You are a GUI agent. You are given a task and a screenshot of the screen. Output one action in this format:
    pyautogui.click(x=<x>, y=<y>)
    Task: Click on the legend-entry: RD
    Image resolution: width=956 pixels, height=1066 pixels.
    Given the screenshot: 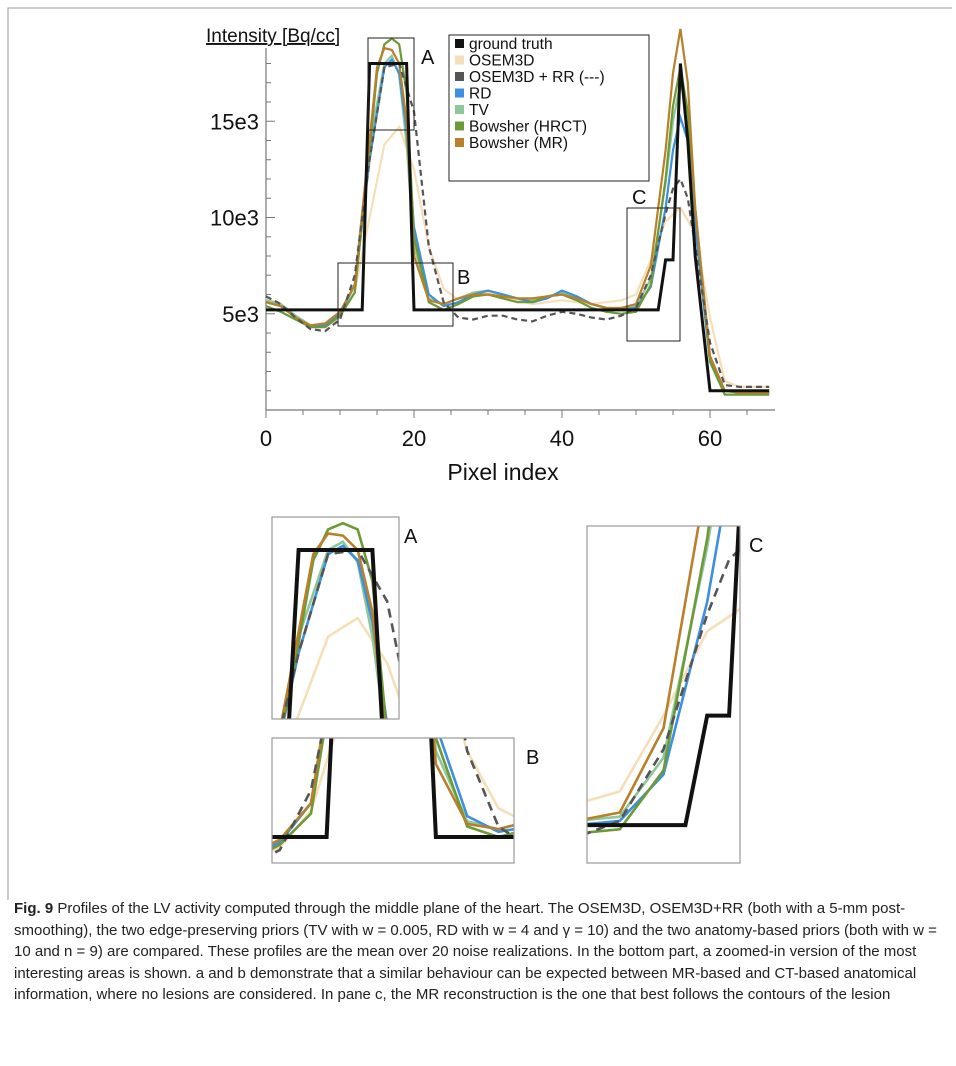 What is the action you would take?
    pyautogui.click(x=480, y=94)
    